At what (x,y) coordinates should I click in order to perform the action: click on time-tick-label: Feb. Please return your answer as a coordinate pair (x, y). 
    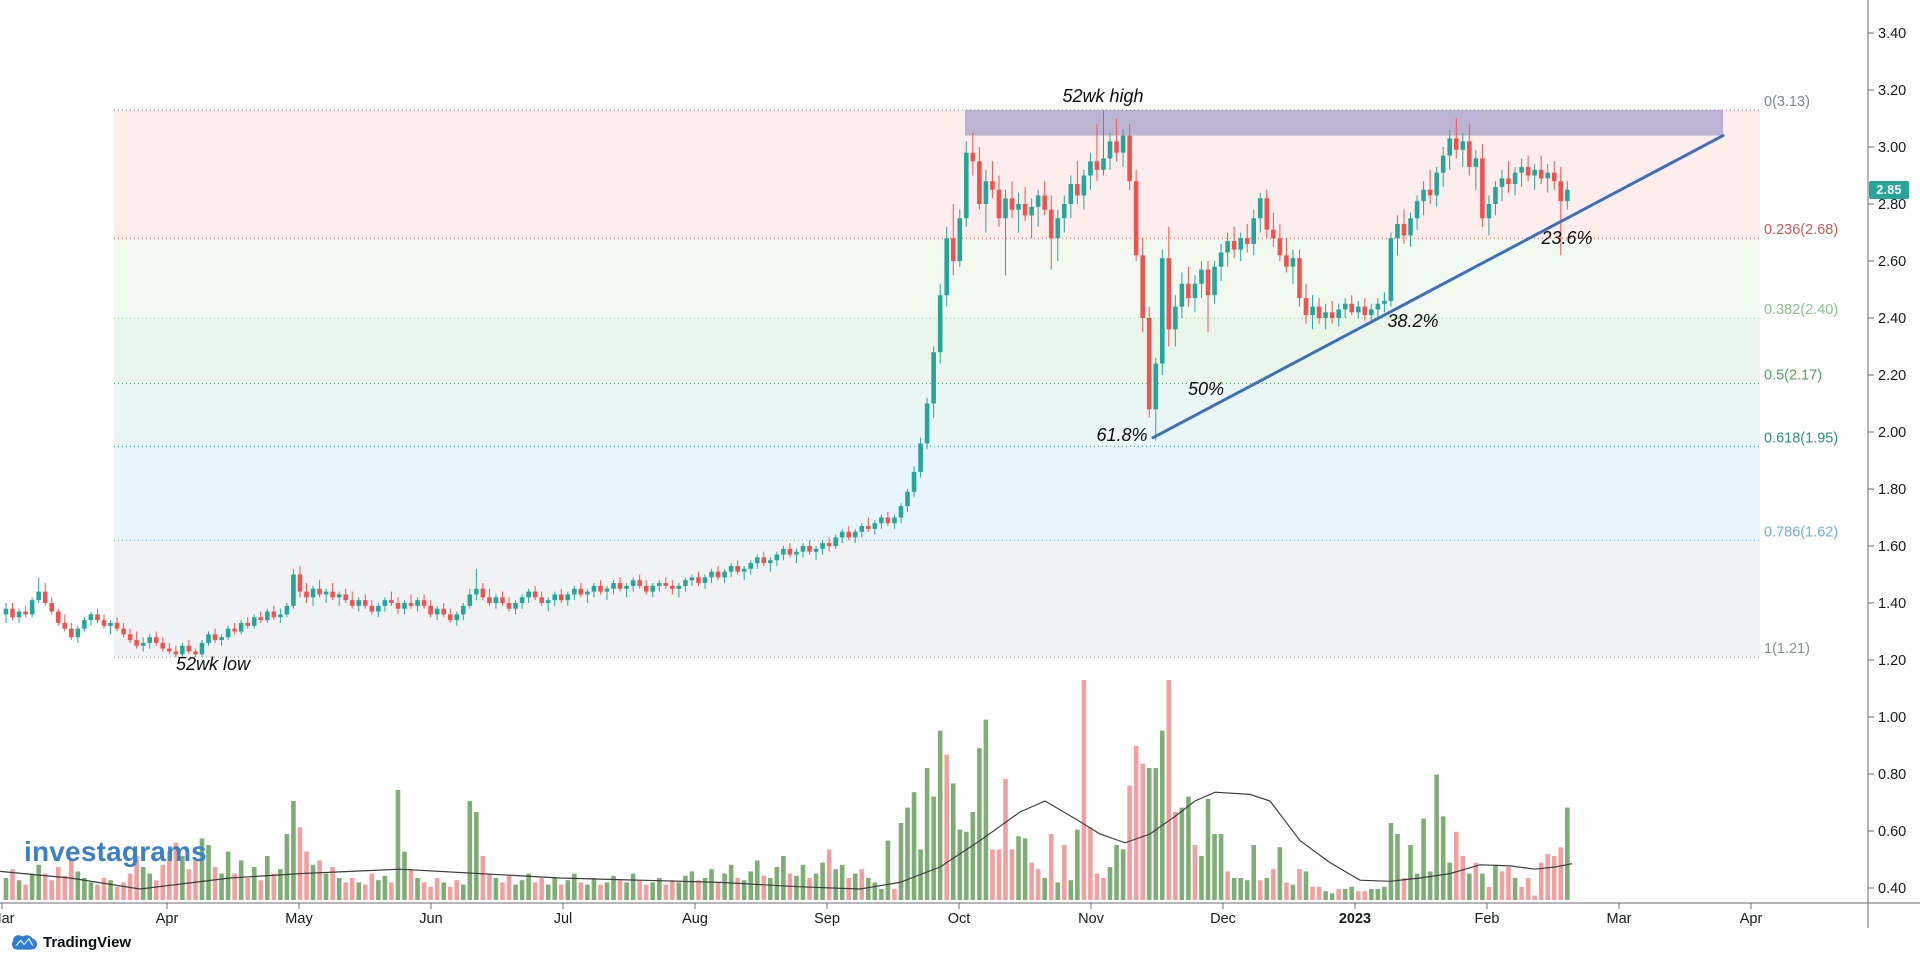
    Looking at the image, I should click on (1487, 919).